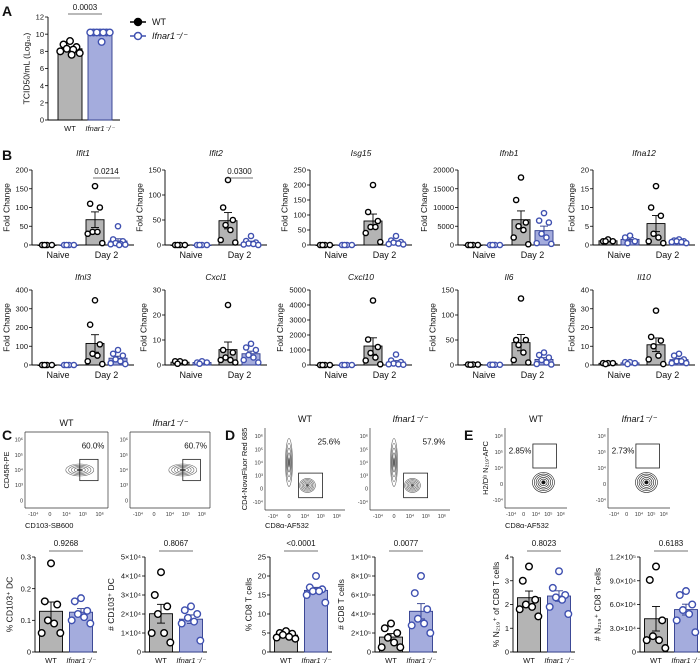 Image resolution: width=700 pixels, height=666 pixels. Describe the element at coordinates (585, 308) in the screenshot. I see `y-tick-label: 30` at that location.